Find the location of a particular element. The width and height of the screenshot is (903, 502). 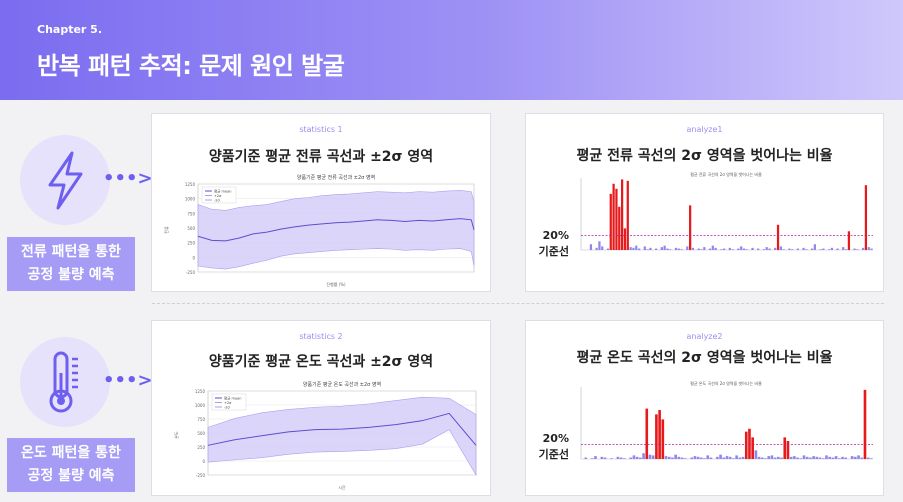

y-tick-label: -250 is located at coordinates (201, 475).